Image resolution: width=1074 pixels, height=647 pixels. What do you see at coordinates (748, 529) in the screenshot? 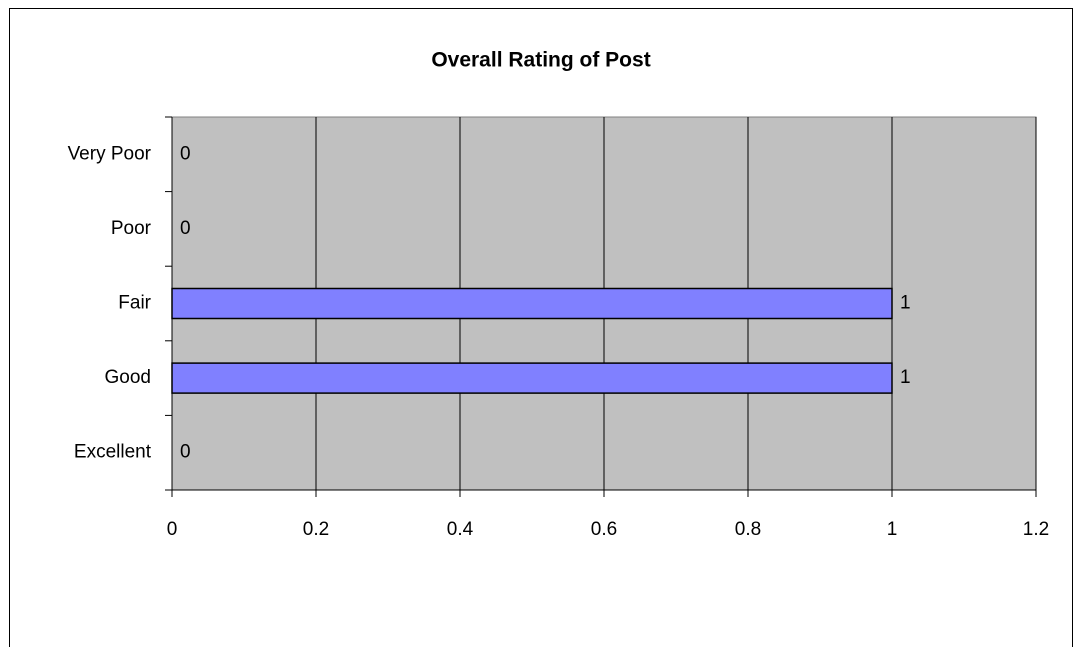
I see `x-tick-label: 0.8` at bounding box center [748, 529].